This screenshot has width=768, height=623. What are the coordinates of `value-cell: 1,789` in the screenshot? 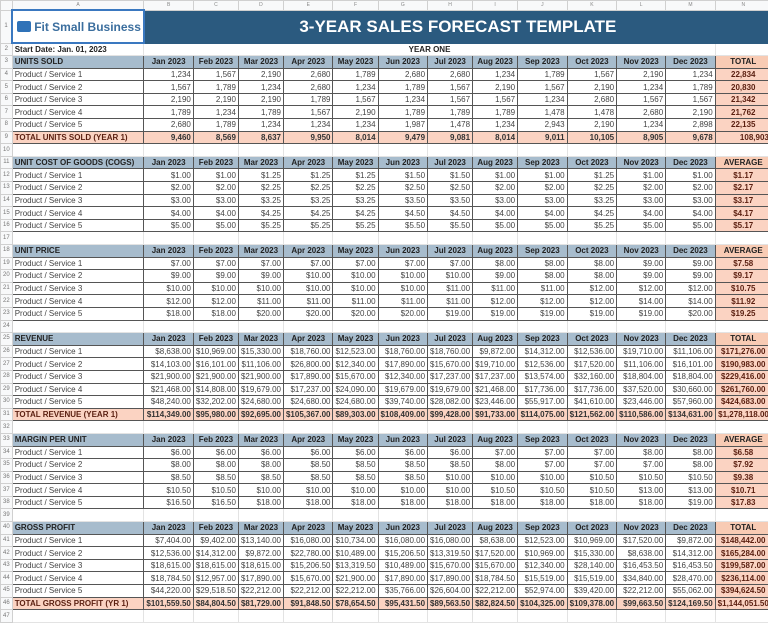 It's located at (403, 87).